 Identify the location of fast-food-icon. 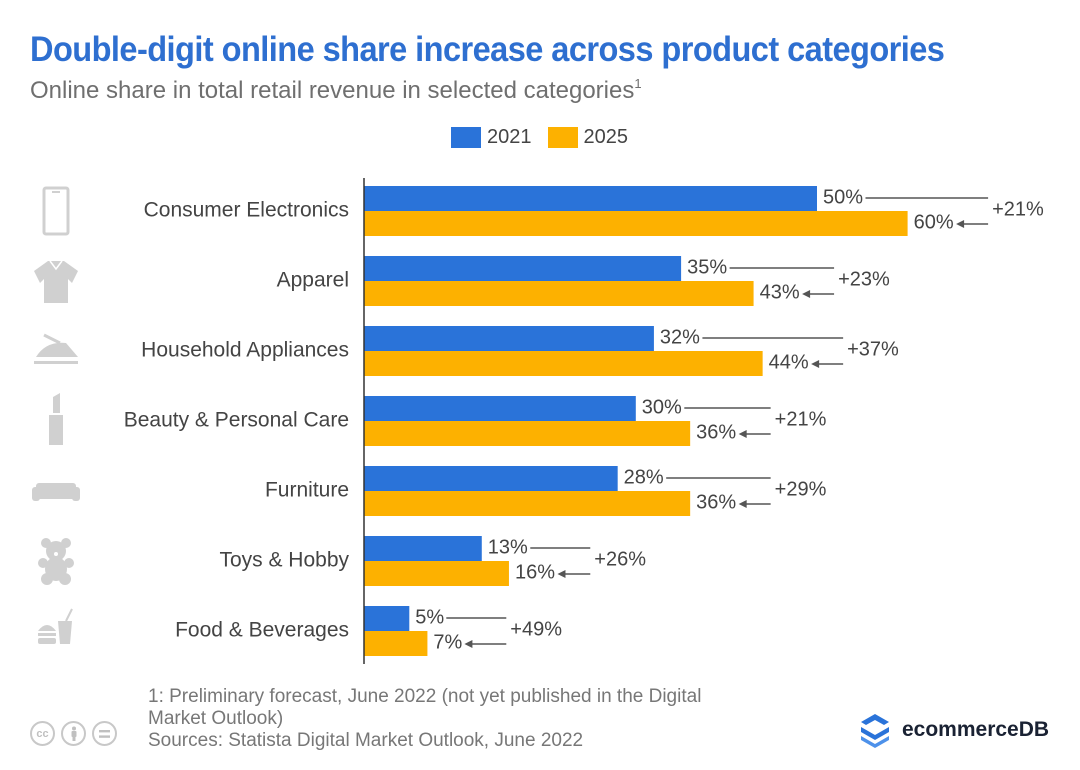
(55, 626).